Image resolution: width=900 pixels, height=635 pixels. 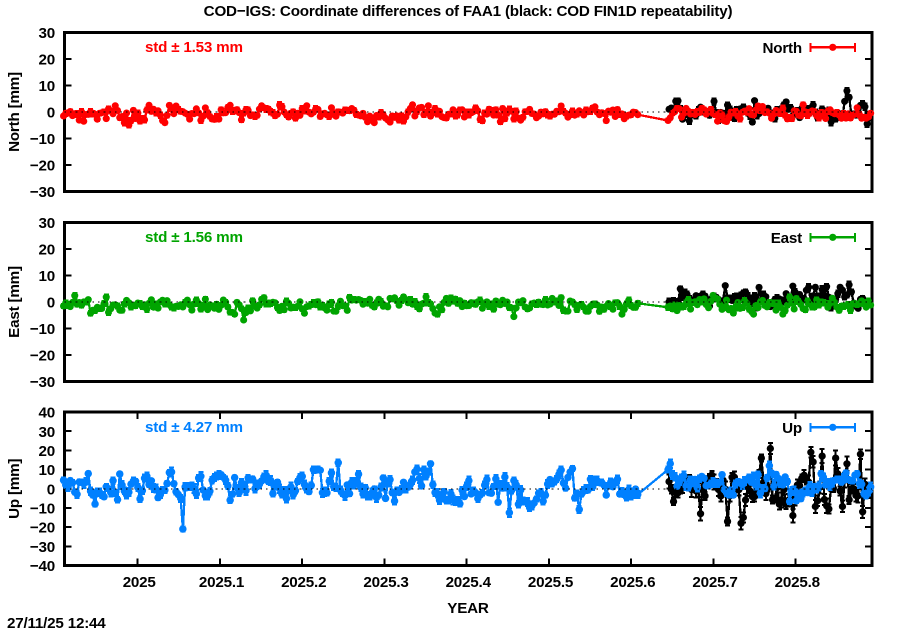 What do you see at coordinates (469, 582) in the screenshot?
I see `svg-text: 2025.4` at bounding box center [469, 582].